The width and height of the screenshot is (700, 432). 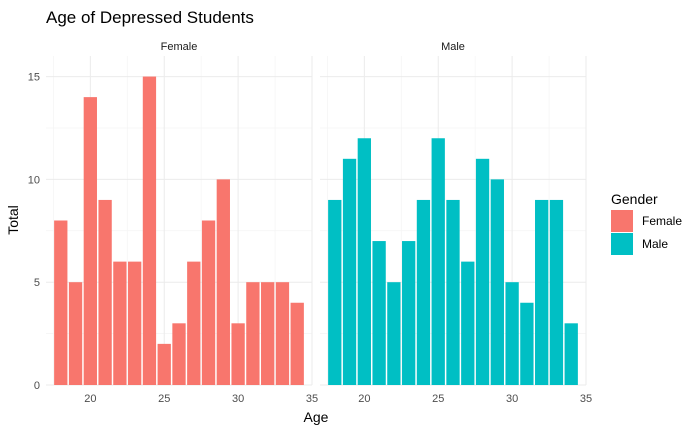 What do you see at coordinates (37, 283) in the screenshot?
I see `y-tick-label: 5` at bounding box center [37, 283].